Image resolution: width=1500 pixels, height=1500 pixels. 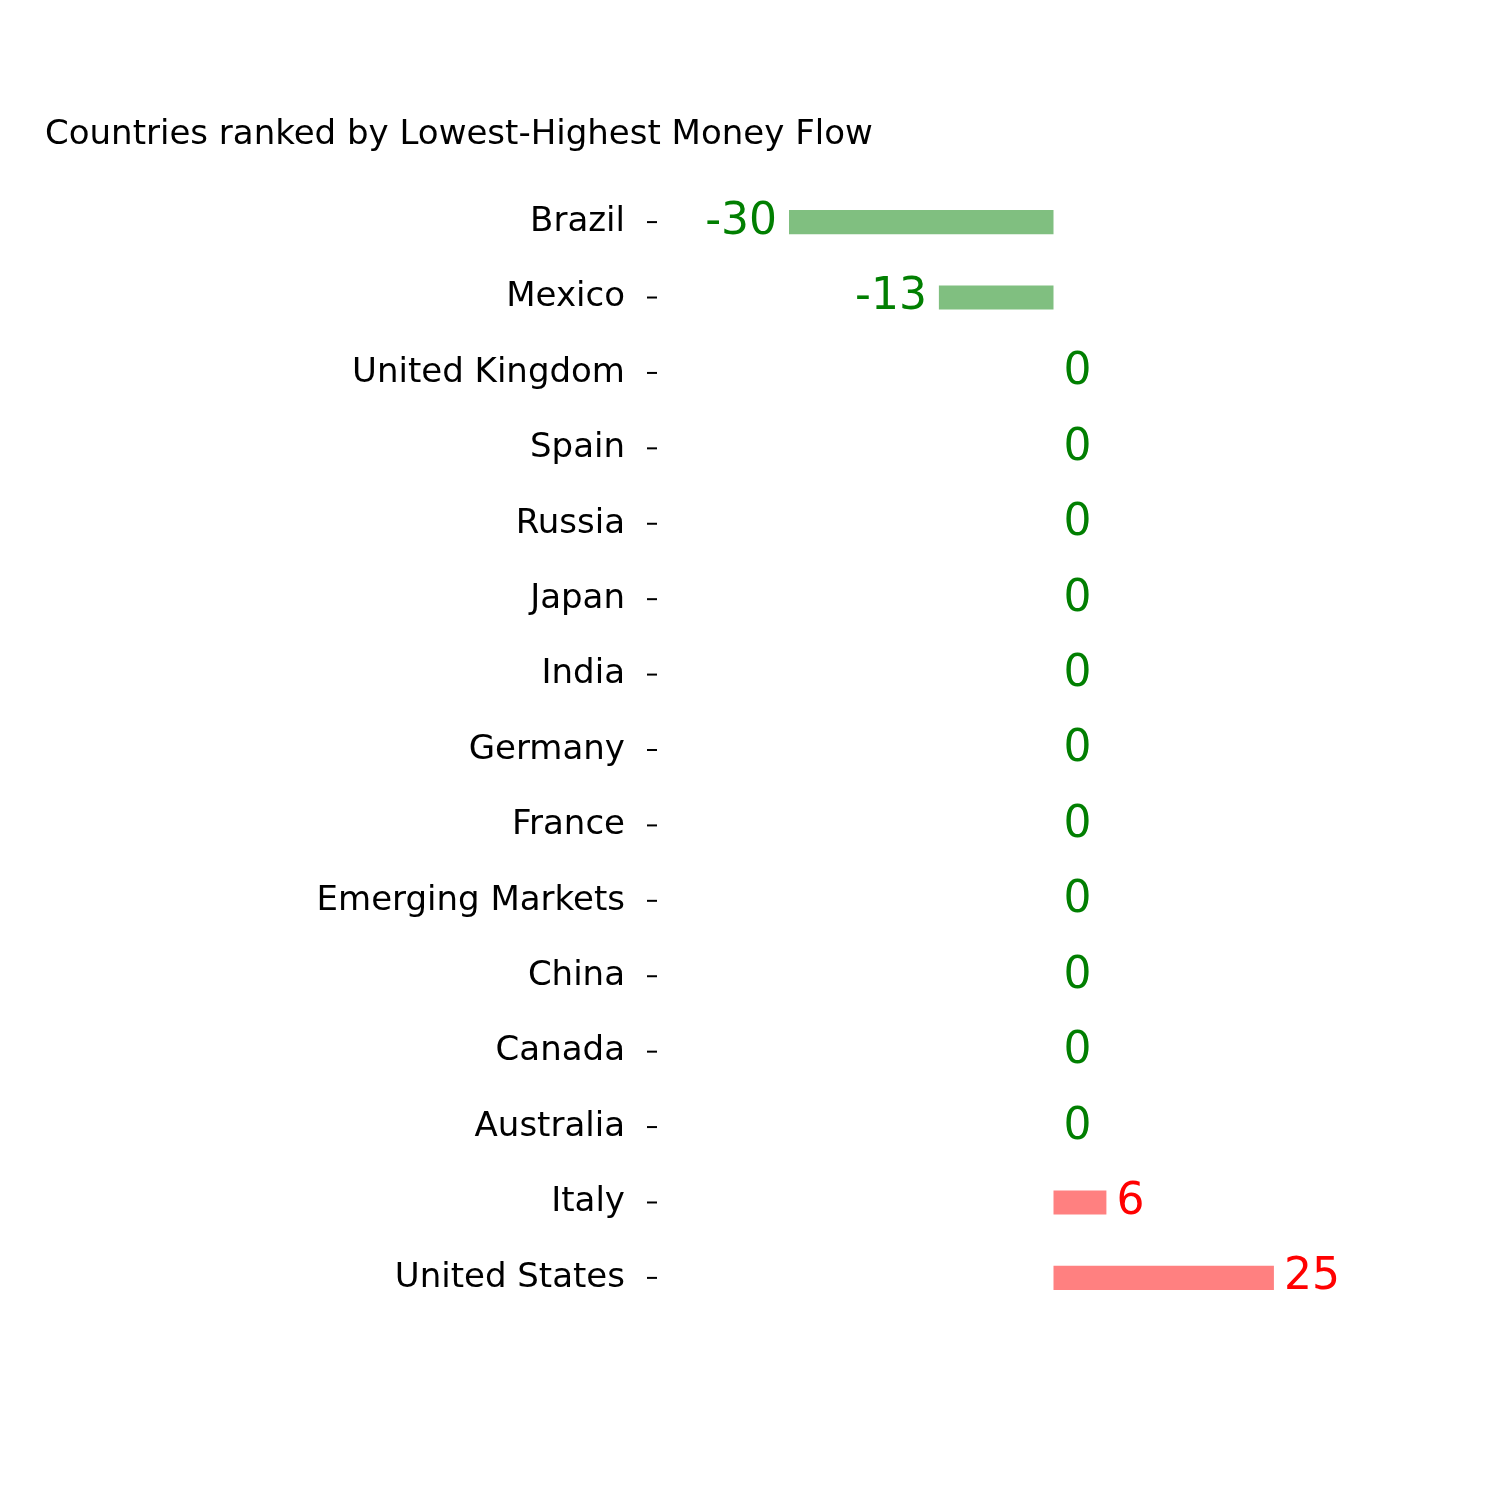 What do you see at coordinates (509, 1274) in the screenshot?
I see `y-tick-label: United States` at bounding box center [509, 1274].